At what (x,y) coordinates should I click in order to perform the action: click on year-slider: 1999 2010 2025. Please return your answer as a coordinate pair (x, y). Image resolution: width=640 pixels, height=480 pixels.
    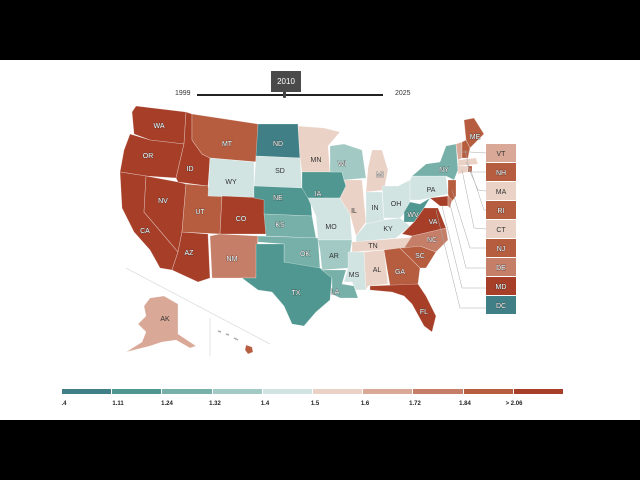
    Looking at the image, I should click on (320, 80).